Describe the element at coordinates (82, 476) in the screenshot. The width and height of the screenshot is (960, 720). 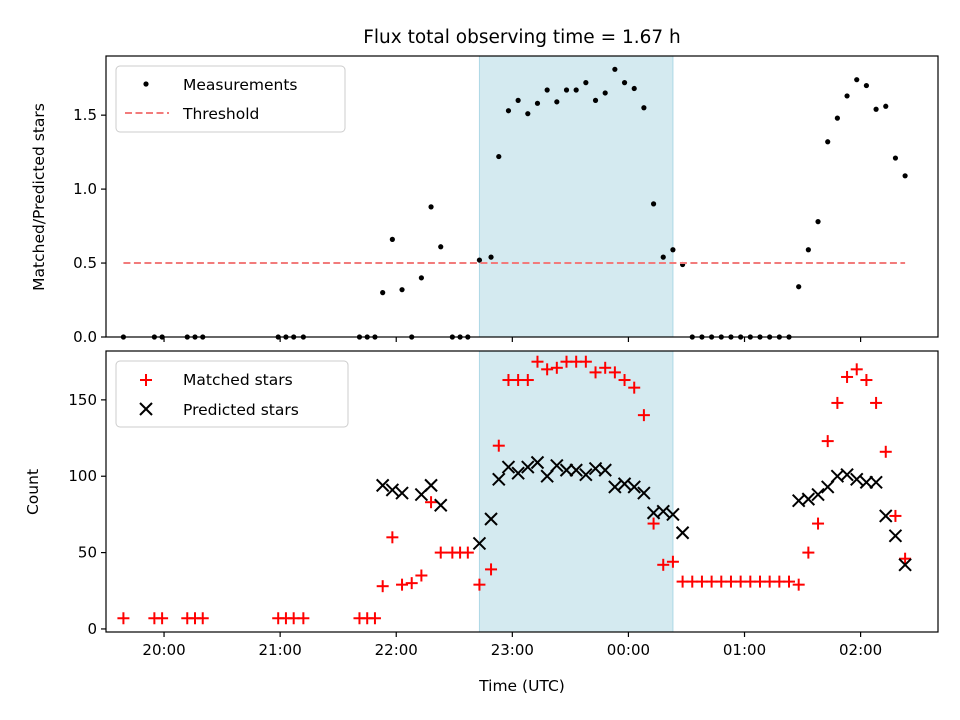
I see `y-tick-label: 100` at that location.